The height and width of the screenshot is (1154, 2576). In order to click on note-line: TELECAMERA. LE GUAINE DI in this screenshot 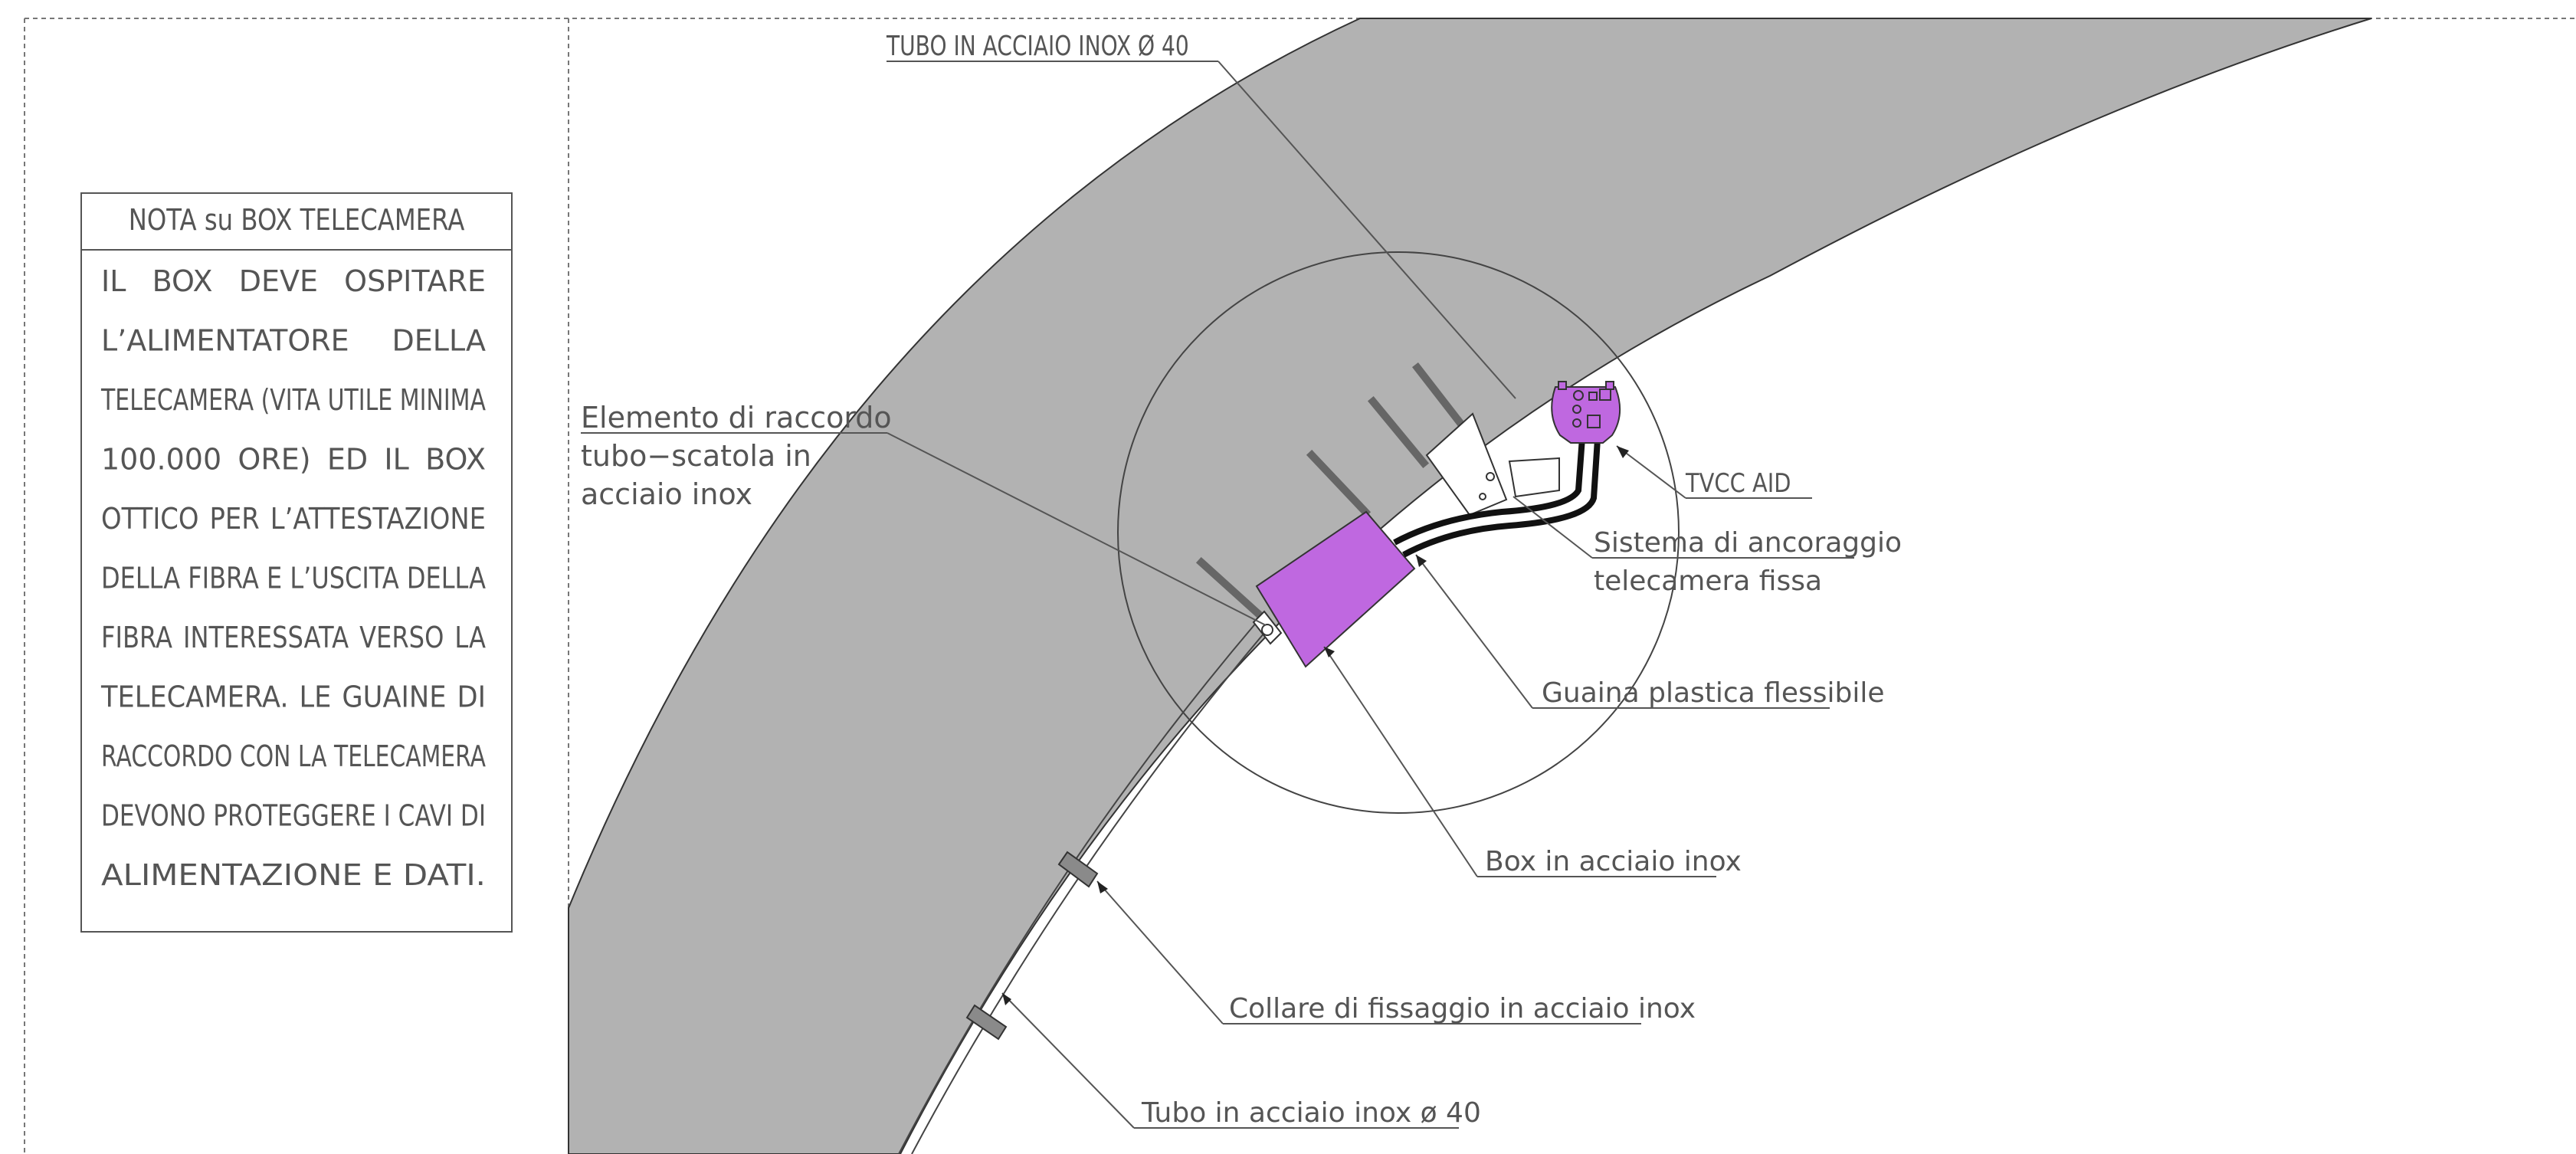, I will do `click(293, 697)`.